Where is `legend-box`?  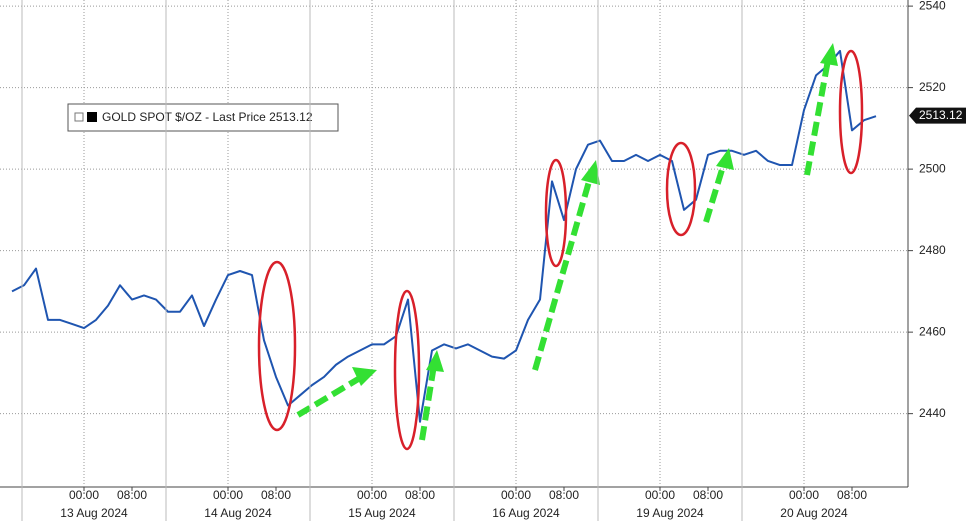 legend-box is located at coordinates (203, 117).